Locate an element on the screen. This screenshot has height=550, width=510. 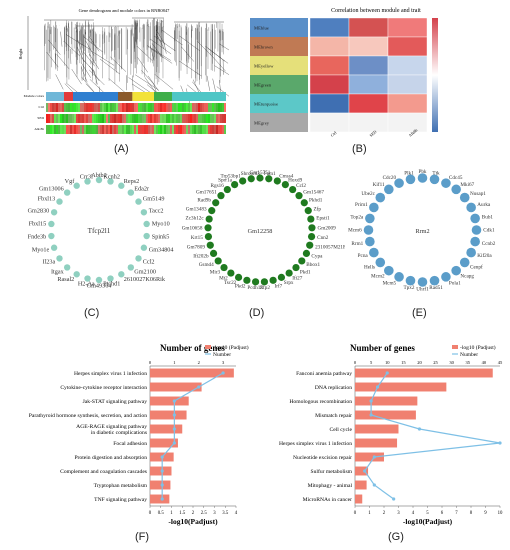
category-label: AGE-RAGE signaling pathway is located at coordinates (111, 427).